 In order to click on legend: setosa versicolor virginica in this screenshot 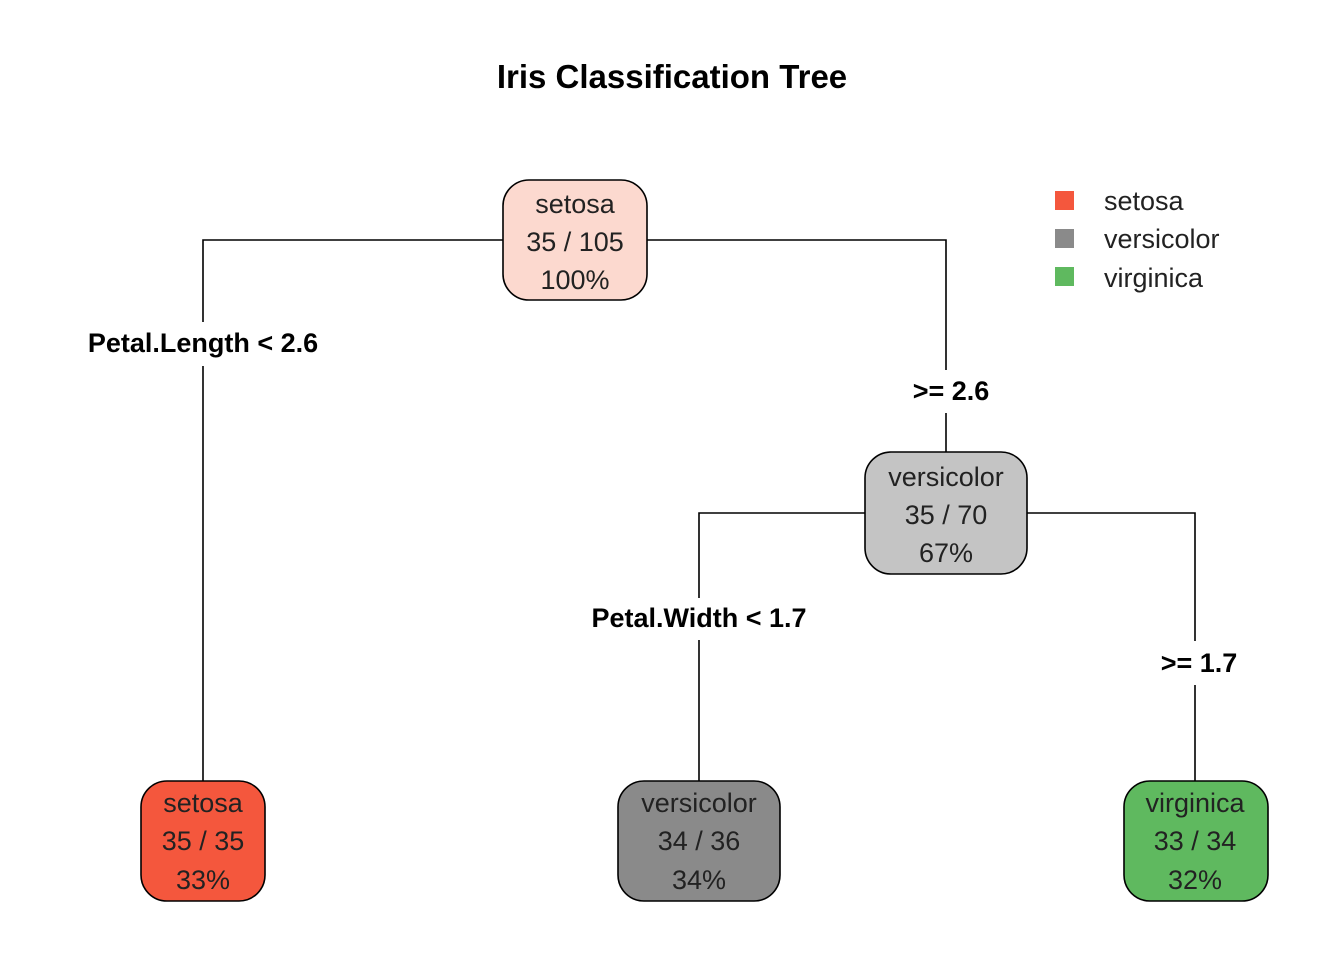, I will do `click(1137, 239)`.